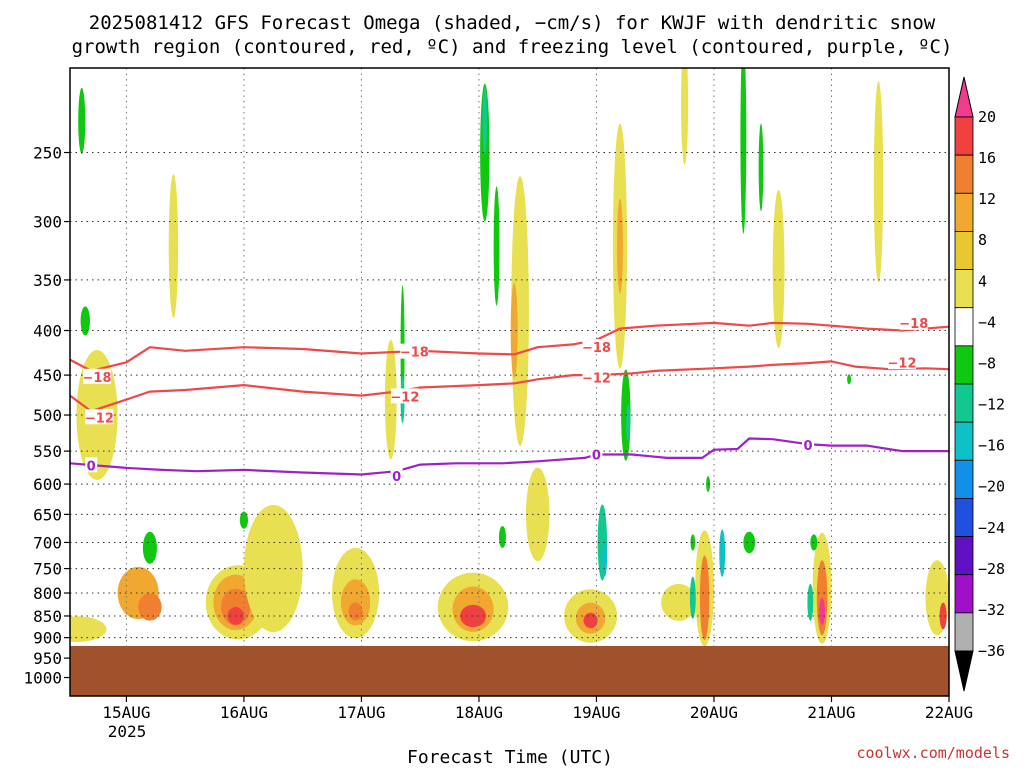  What do you see at coordinates (991, 651) in the screenshot?
I see `colorbar-label: −36` at bounding box center [991, 651].